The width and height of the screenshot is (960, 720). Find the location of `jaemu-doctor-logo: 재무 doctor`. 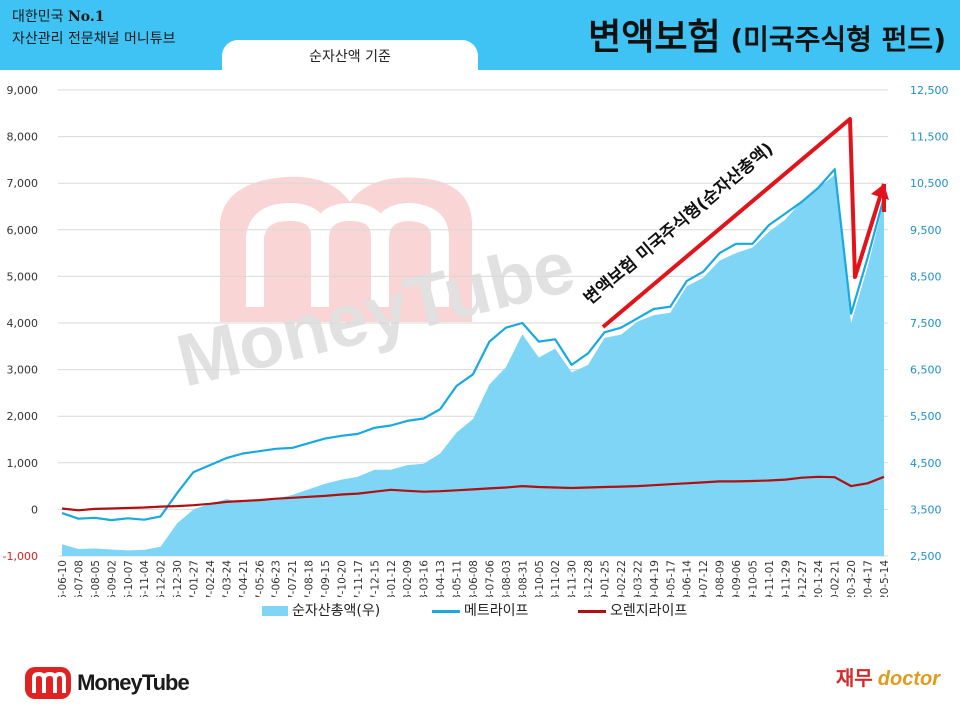

jaemu-doctor-logo: 재무 doctor is located at coordinates (887, 678).